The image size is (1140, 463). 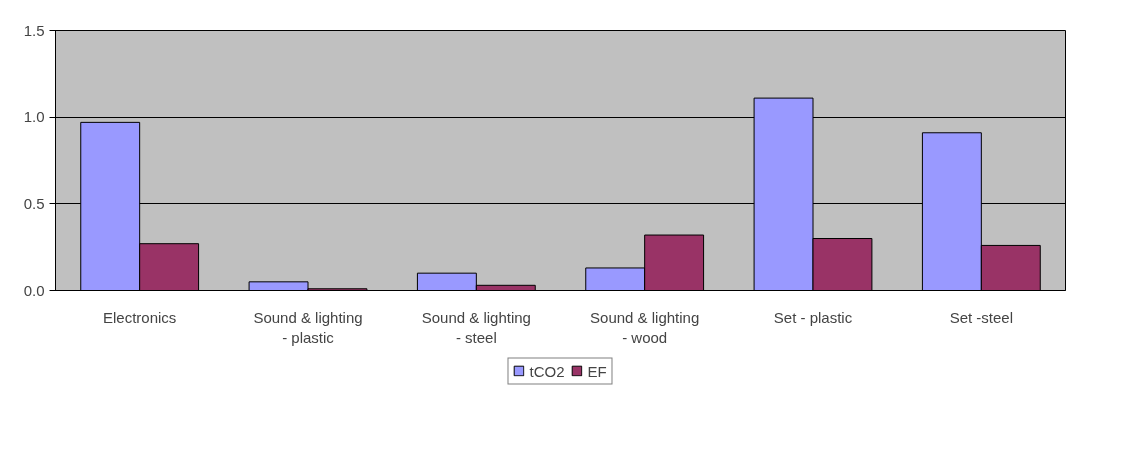 I want to click on y-tick-label: 1.0, so click(x=34, y=117).